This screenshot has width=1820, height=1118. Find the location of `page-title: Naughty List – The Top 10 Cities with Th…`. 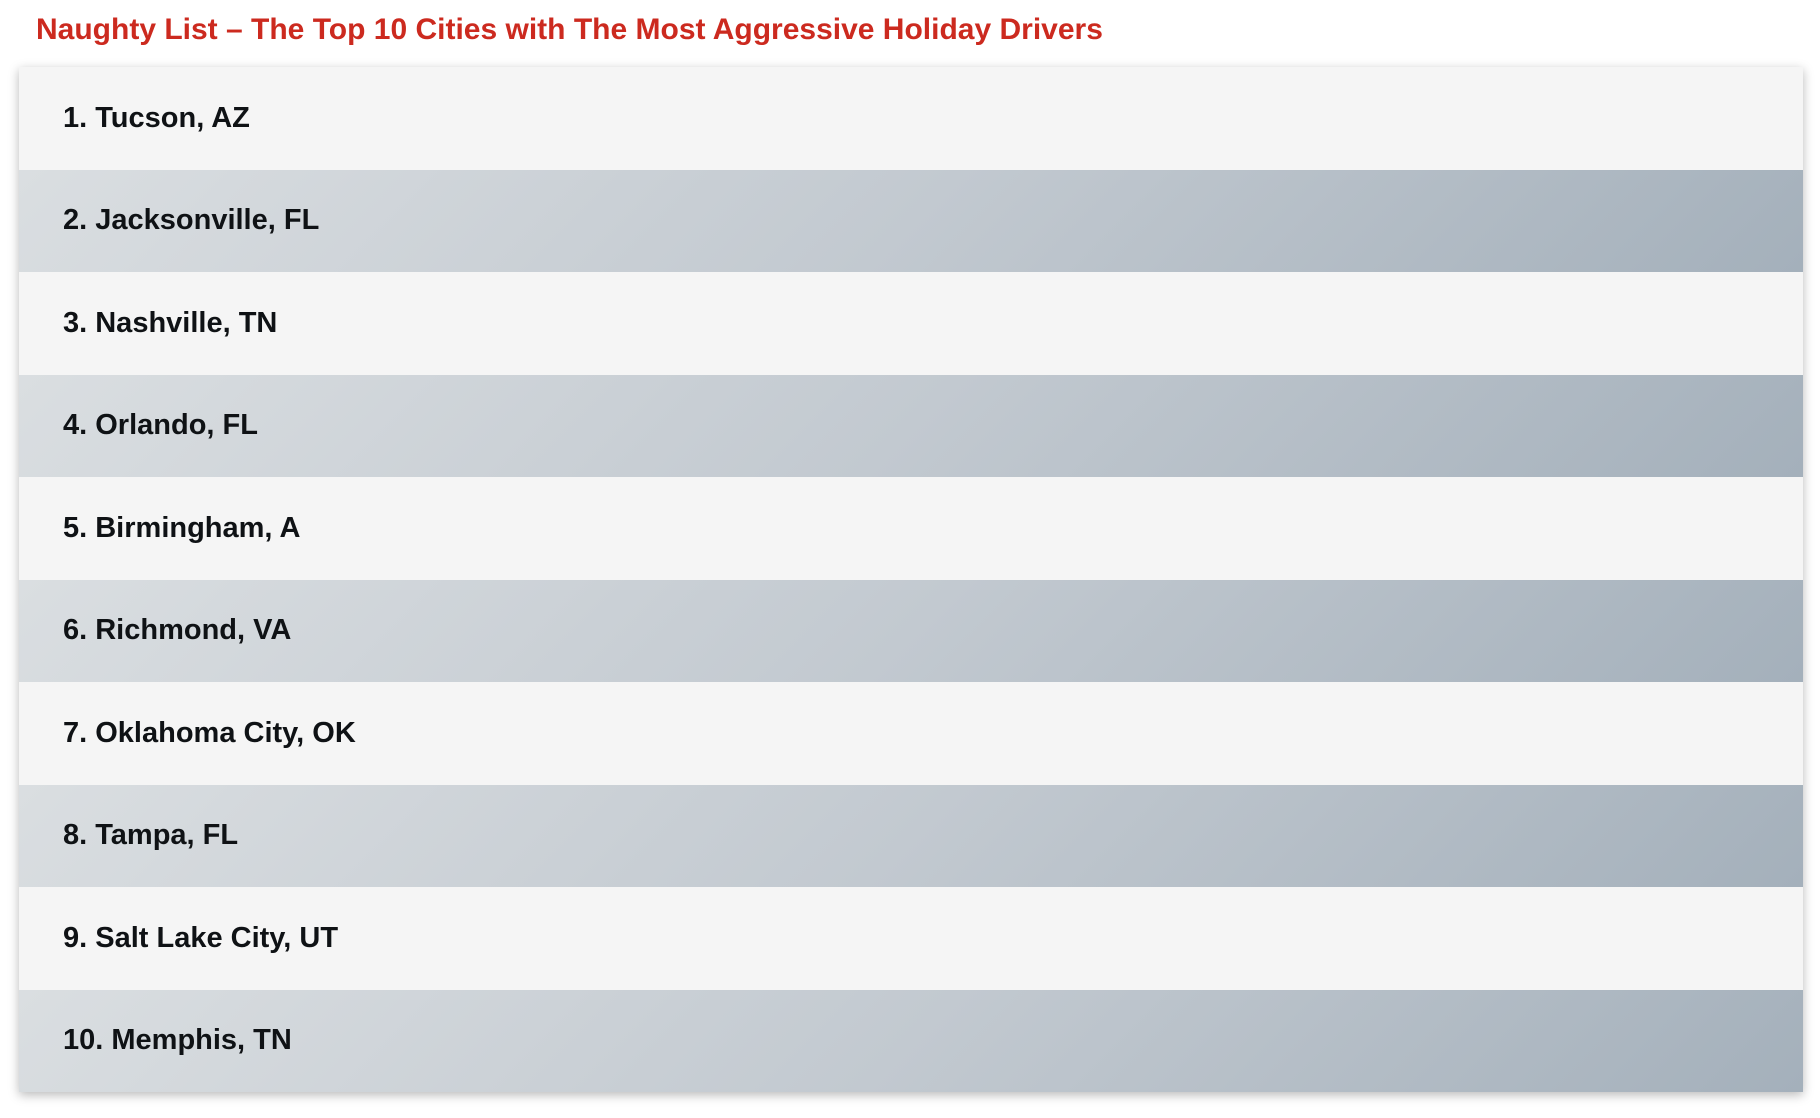

page-title: Naughty List – The Top 10 Cities with Th… is located at coordinates (569, 29).